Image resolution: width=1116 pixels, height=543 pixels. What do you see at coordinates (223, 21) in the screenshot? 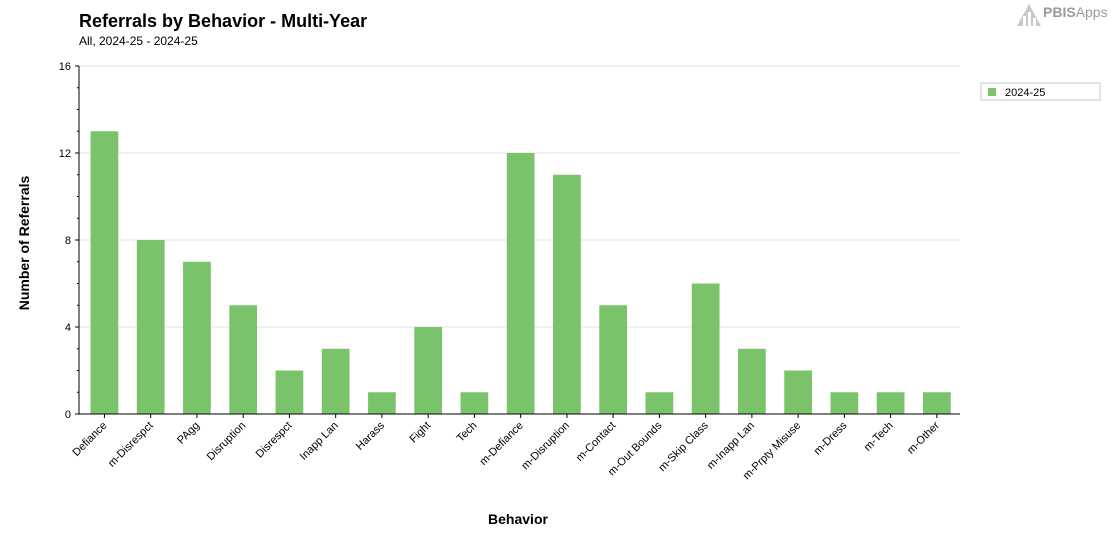
I see `chart-title: Referrals by Behavior - Multi-Year` at bounding box center [223, 21].